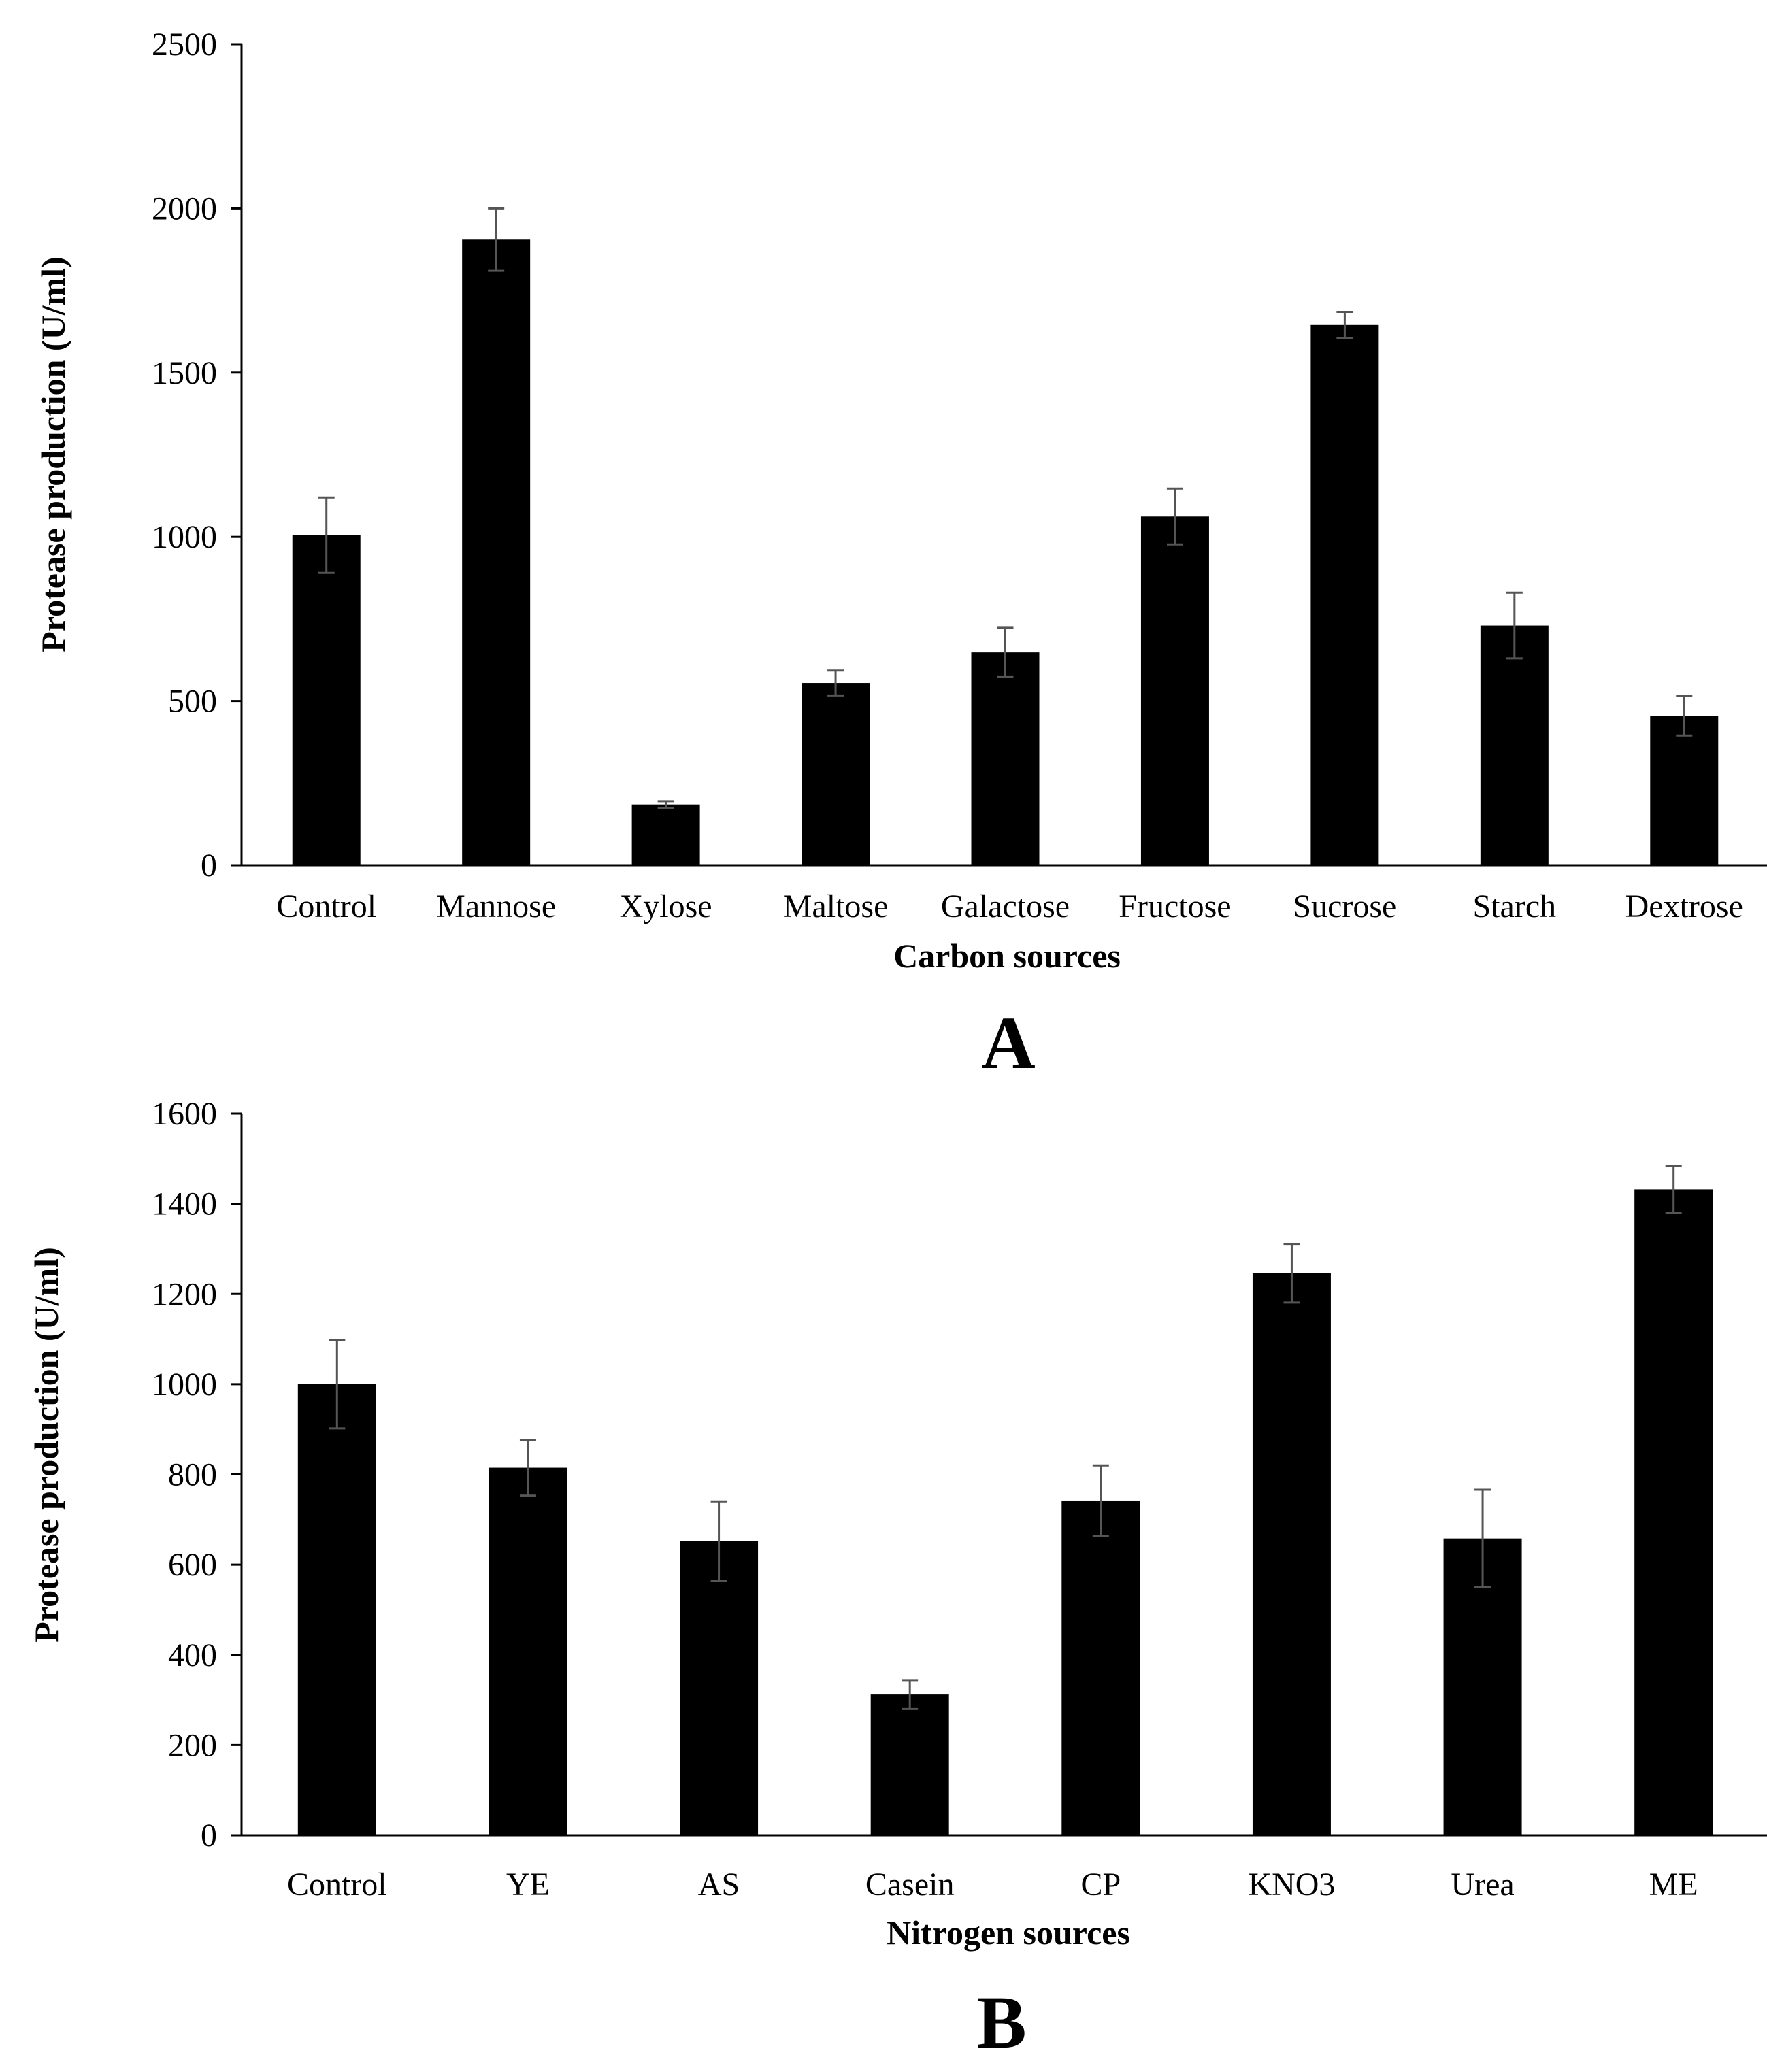 The width and height of the screenshot is (1767, 2072). Describe the element at coordinates (184, 1114) in the screenshot. I see `panel-b-y-tick-label: 1600` at that location.